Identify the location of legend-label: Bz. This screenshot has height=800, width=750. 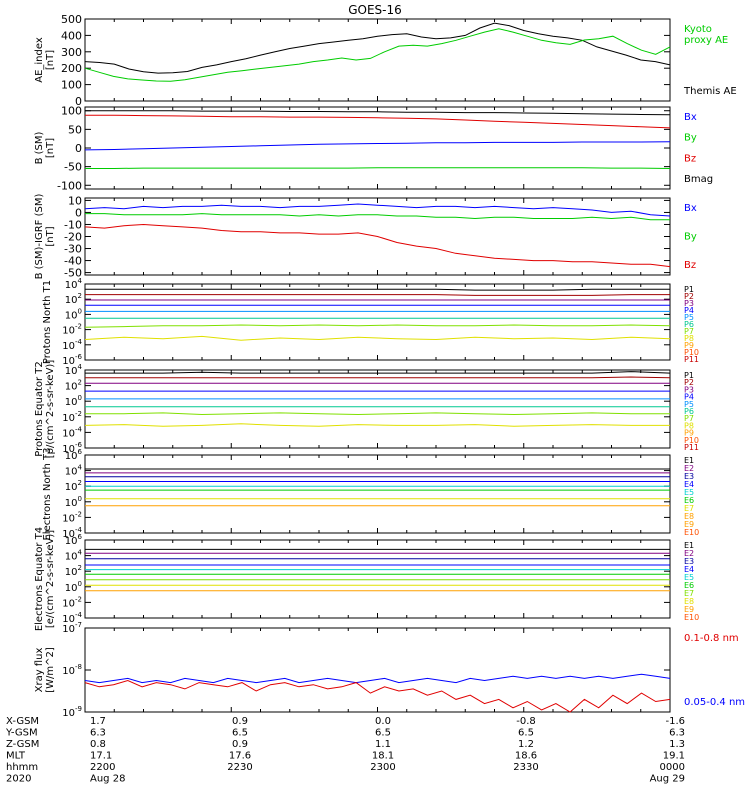
(690, 158).